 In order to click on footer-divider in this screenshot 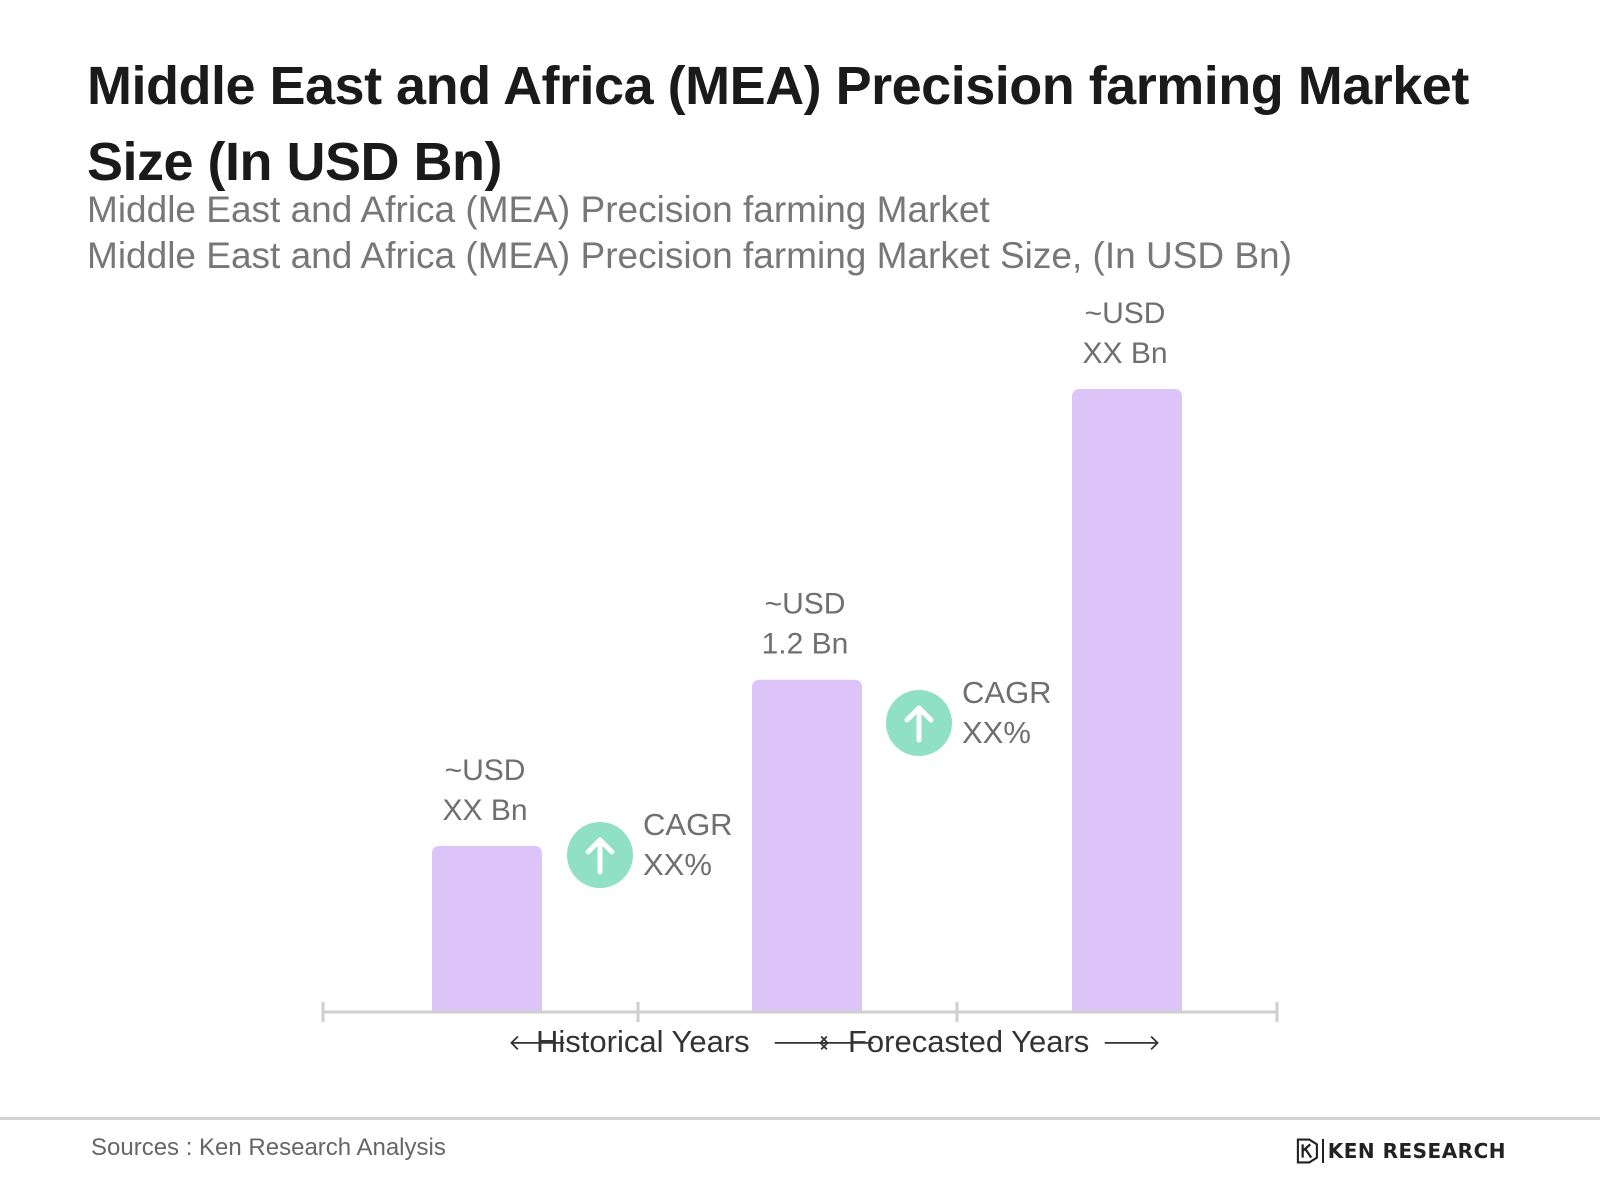, I will do `click(800, 1118)`.